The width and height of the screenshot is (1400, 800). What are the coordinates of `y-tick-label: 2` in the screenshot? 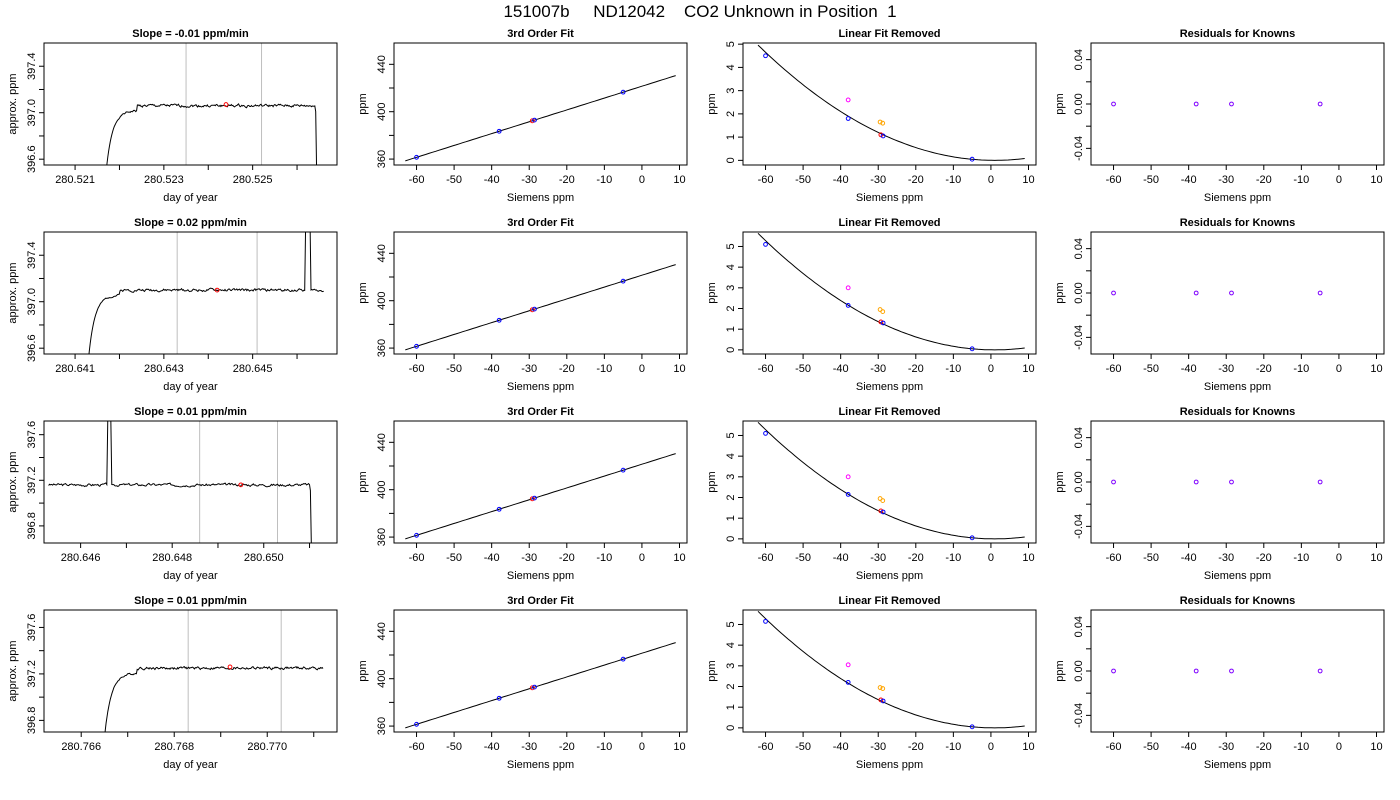 It's located at (731, 308).